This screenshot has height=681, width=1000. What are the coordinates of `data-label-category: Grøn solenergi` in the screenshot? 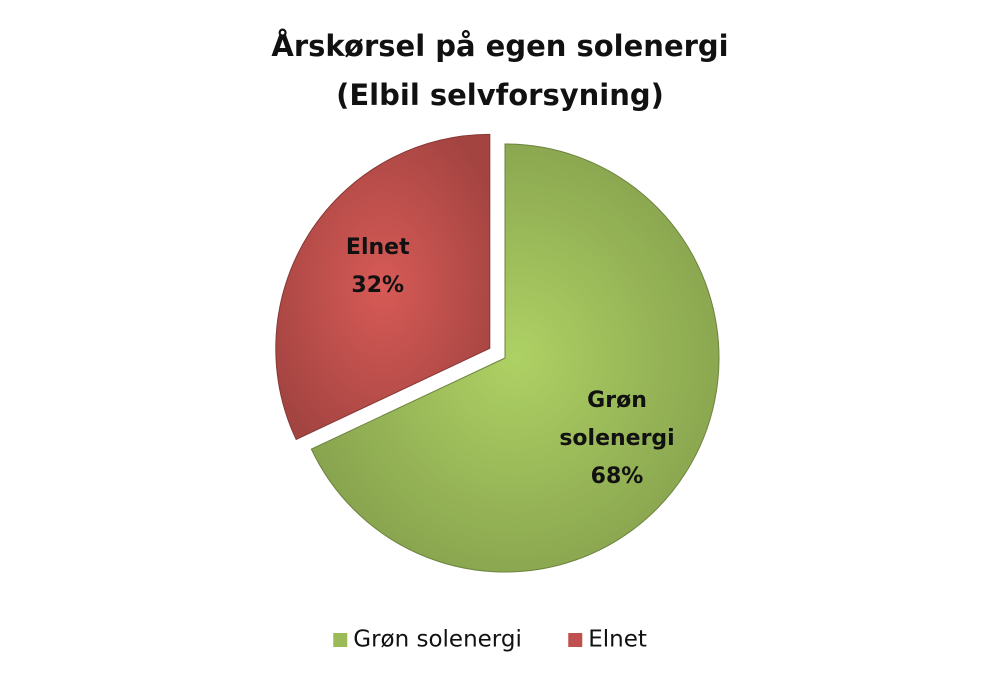 It's located at (617, 420).